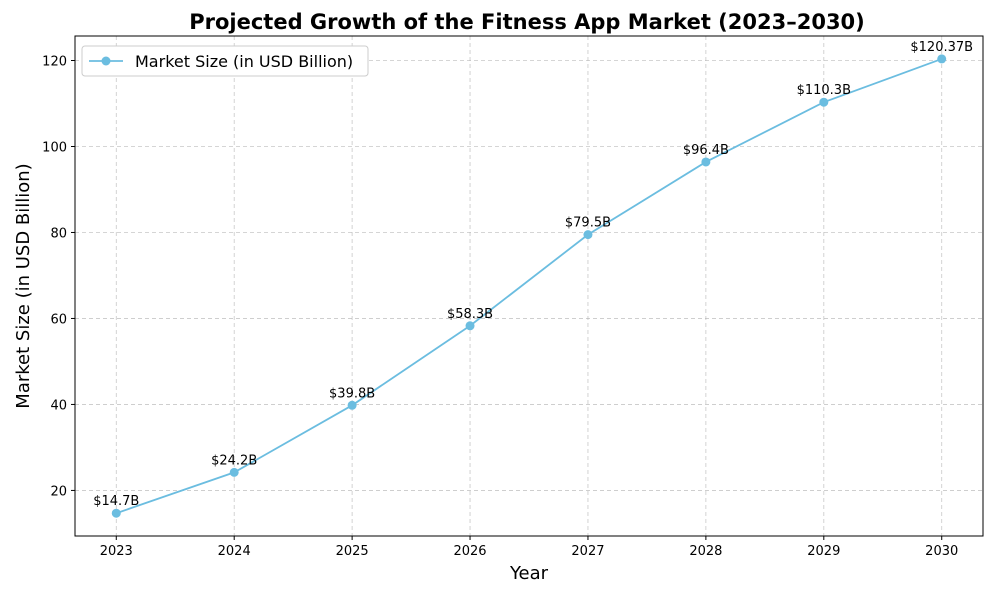 The image size is (997, 598). I want to click on data-label: $14.7B, so click(116, 501).